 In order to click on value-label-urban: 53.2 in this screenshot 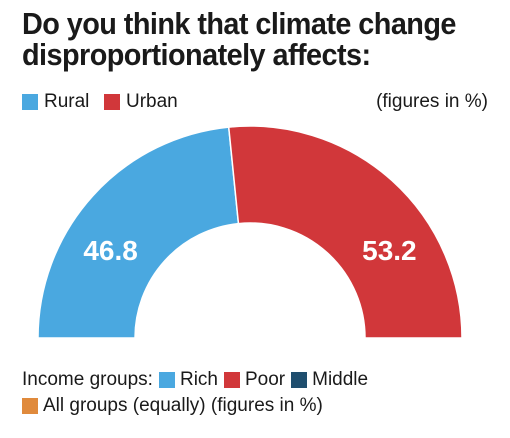, I will do `click(389, 250)`.